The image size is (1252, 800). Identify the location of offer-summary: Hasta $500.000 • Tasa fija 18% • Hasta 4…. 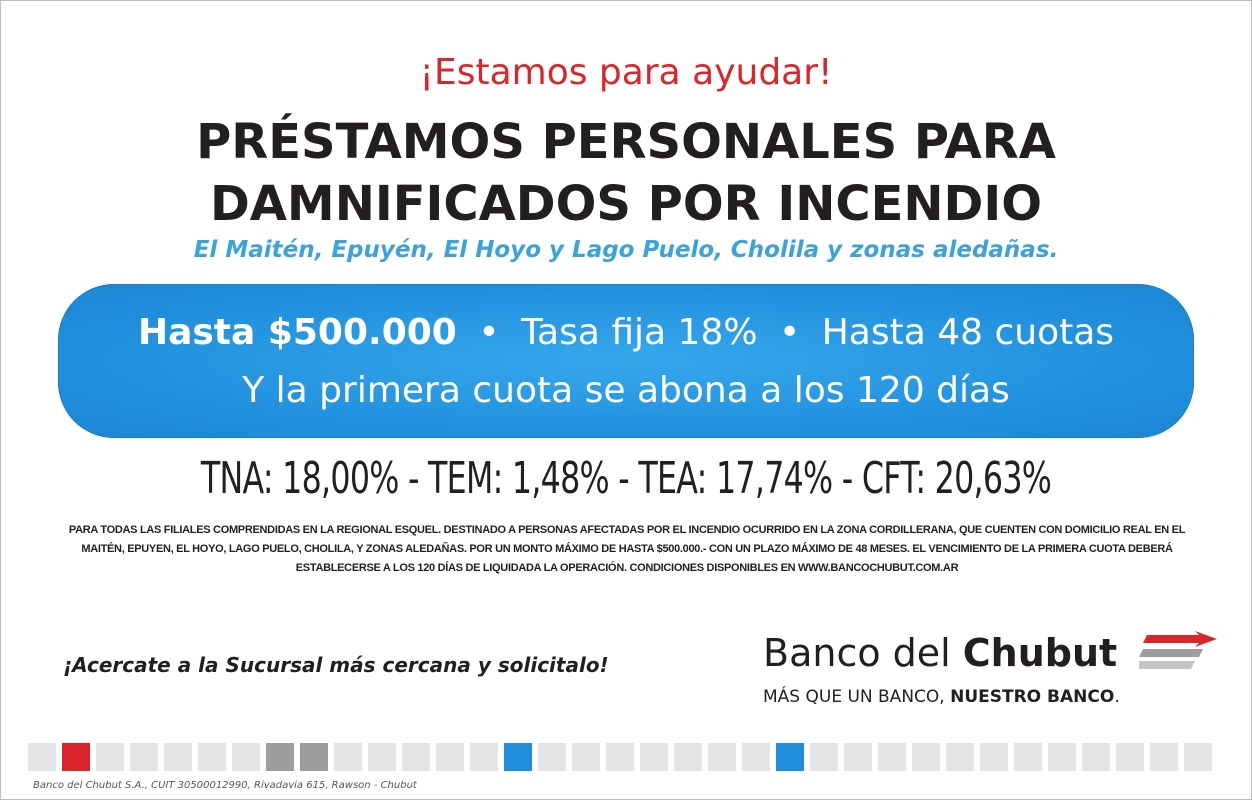
(626, 332).